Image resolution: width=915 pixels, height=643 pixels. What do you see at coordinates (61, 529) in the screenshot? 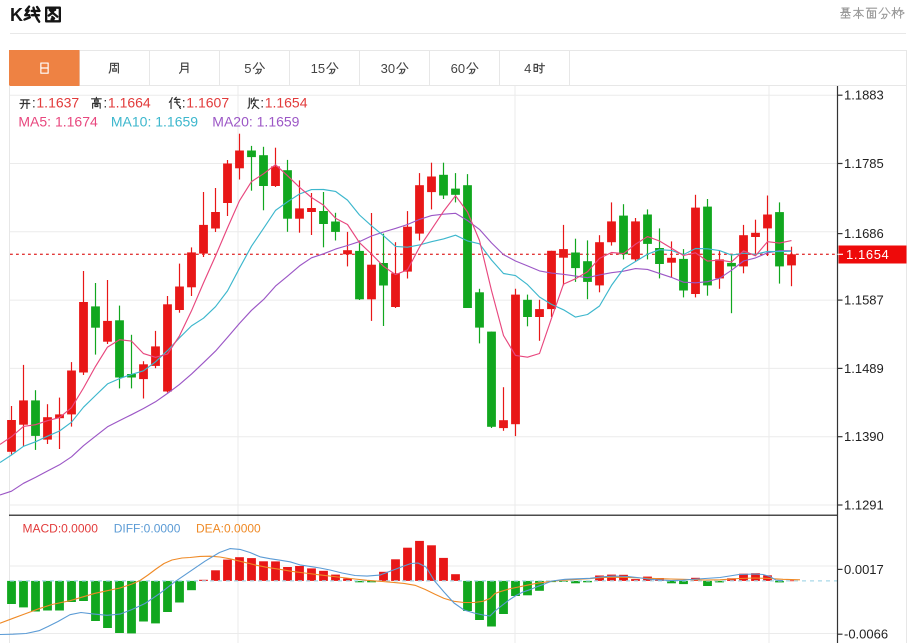
I see `svg-text: MACD:0.0000` at bounding box center [61, 529].